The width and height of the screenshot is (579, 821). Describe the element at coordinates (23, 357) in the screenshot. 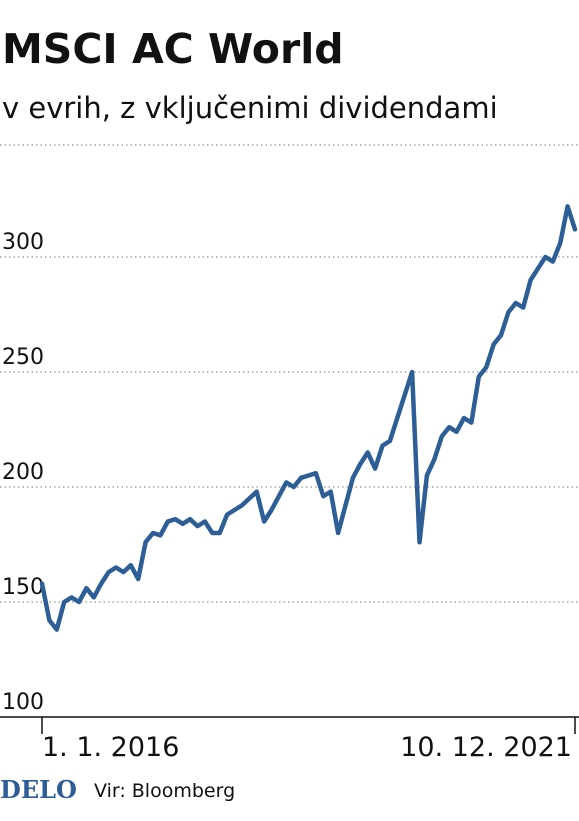

I see `y-tick-label: 250` at that location.